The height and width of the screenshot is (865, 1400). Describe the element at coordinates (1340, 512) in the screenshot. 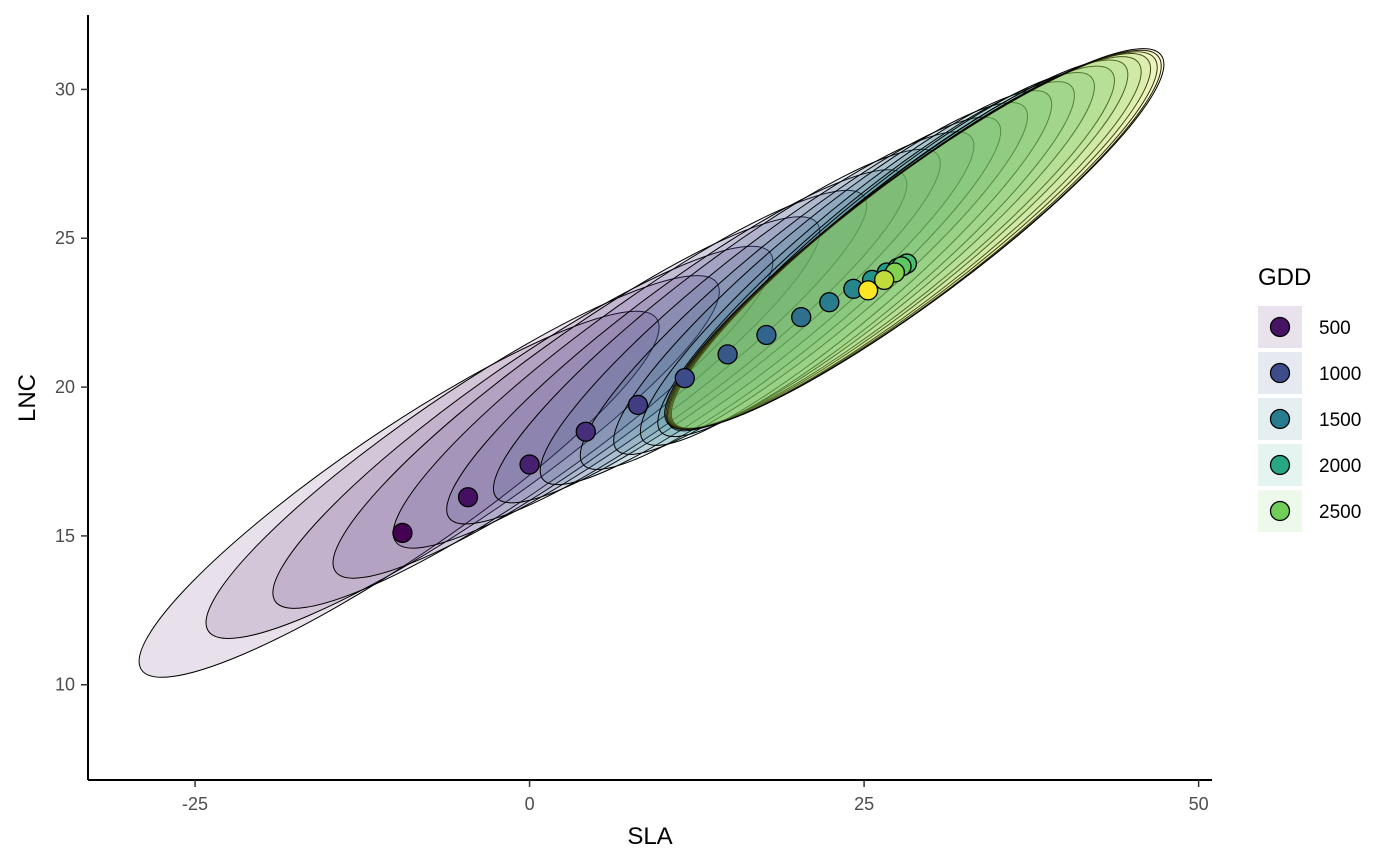

I see `legend-label: 2500` at that location.